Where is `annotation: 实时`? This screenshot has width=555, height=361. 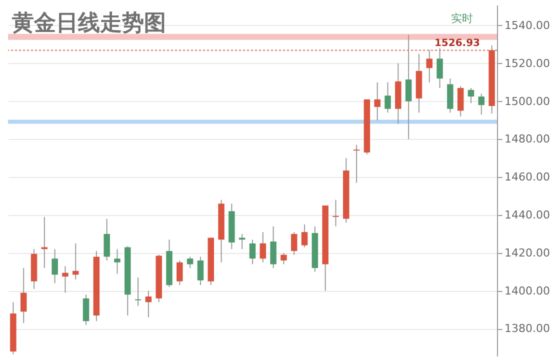
annotation: 实时 is located at coordinates (462, 18).